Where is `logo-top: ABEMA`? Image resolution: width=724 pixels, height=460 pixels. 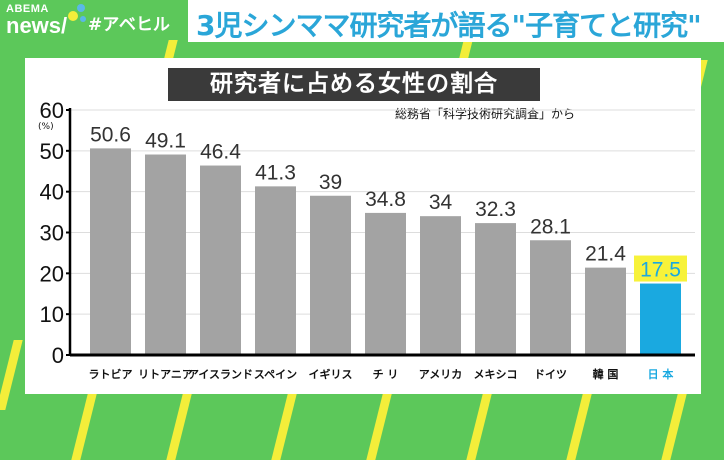 logo-top: ABEMA is located at coordinates (27, 9).